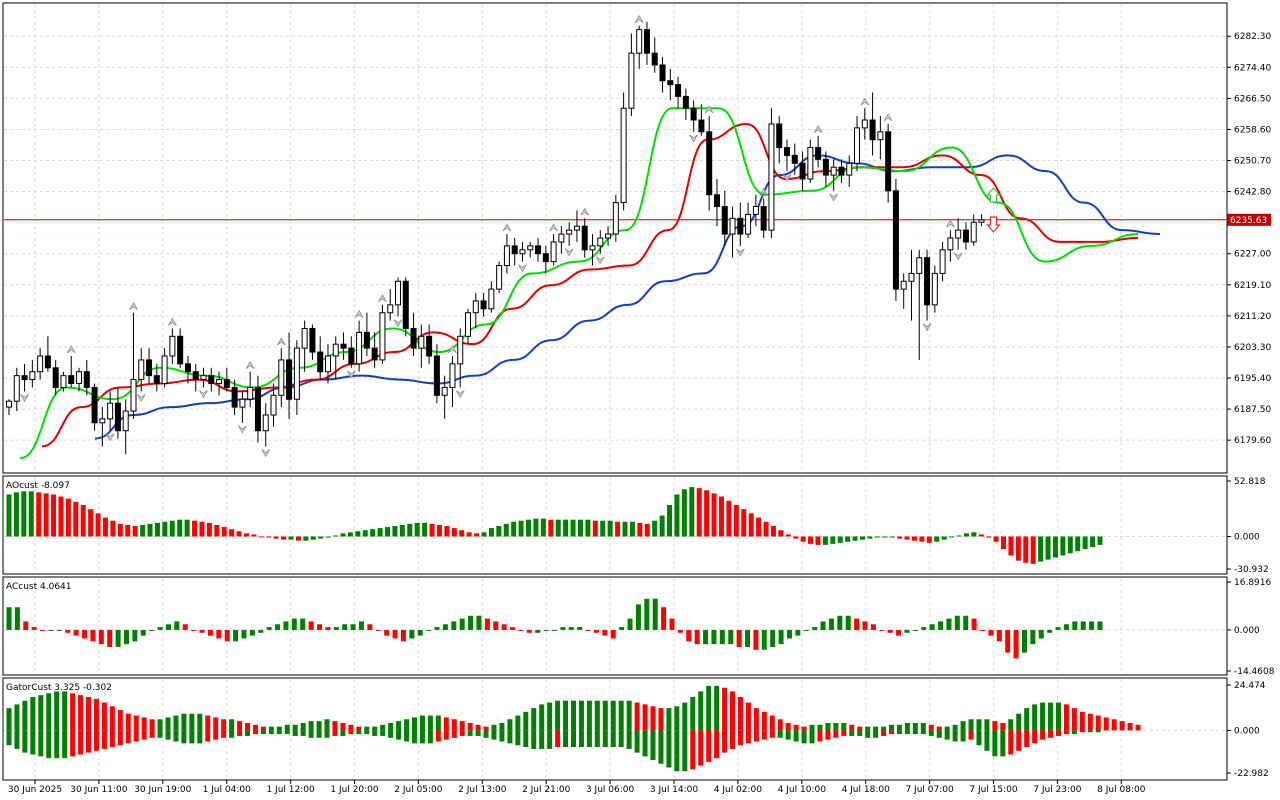 The image size is (1280, 800). I want to click on ac-pane-frame, so click(615, 626).